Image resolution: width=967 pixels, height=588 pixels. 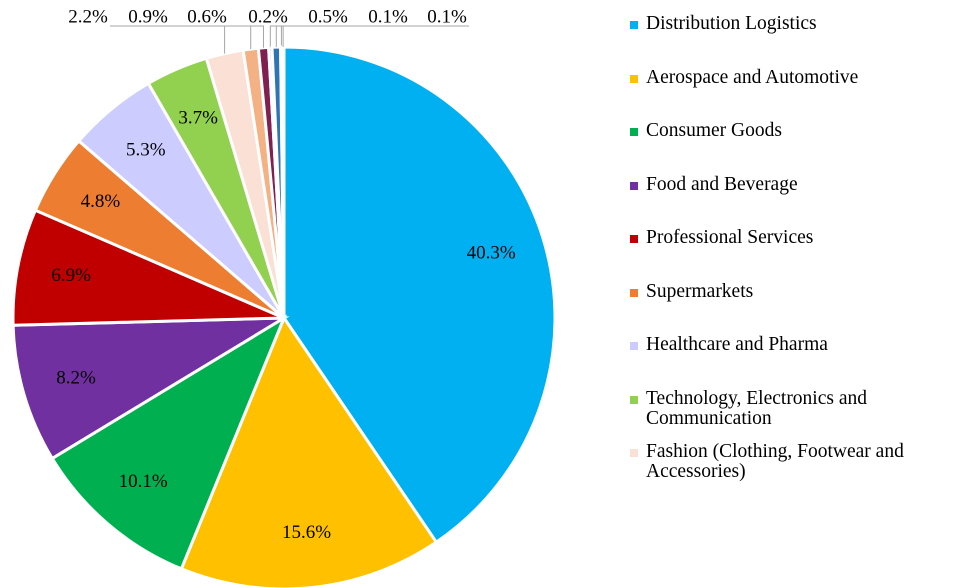 I want to click on legend-item: Distribution Logistics, so click(x=723, y=24).